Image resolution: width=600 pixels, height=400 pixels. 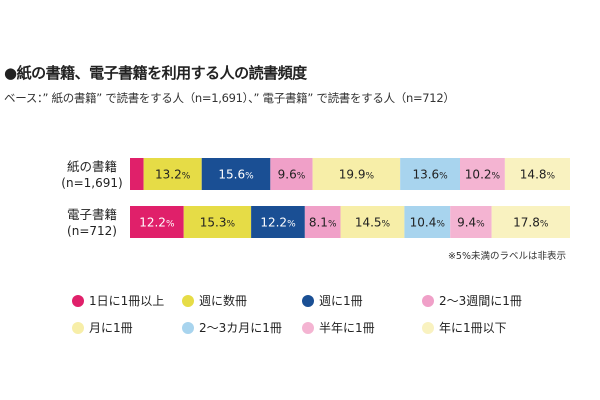 I want to click on data-label: 9.4%, so click(x=471, y=223).